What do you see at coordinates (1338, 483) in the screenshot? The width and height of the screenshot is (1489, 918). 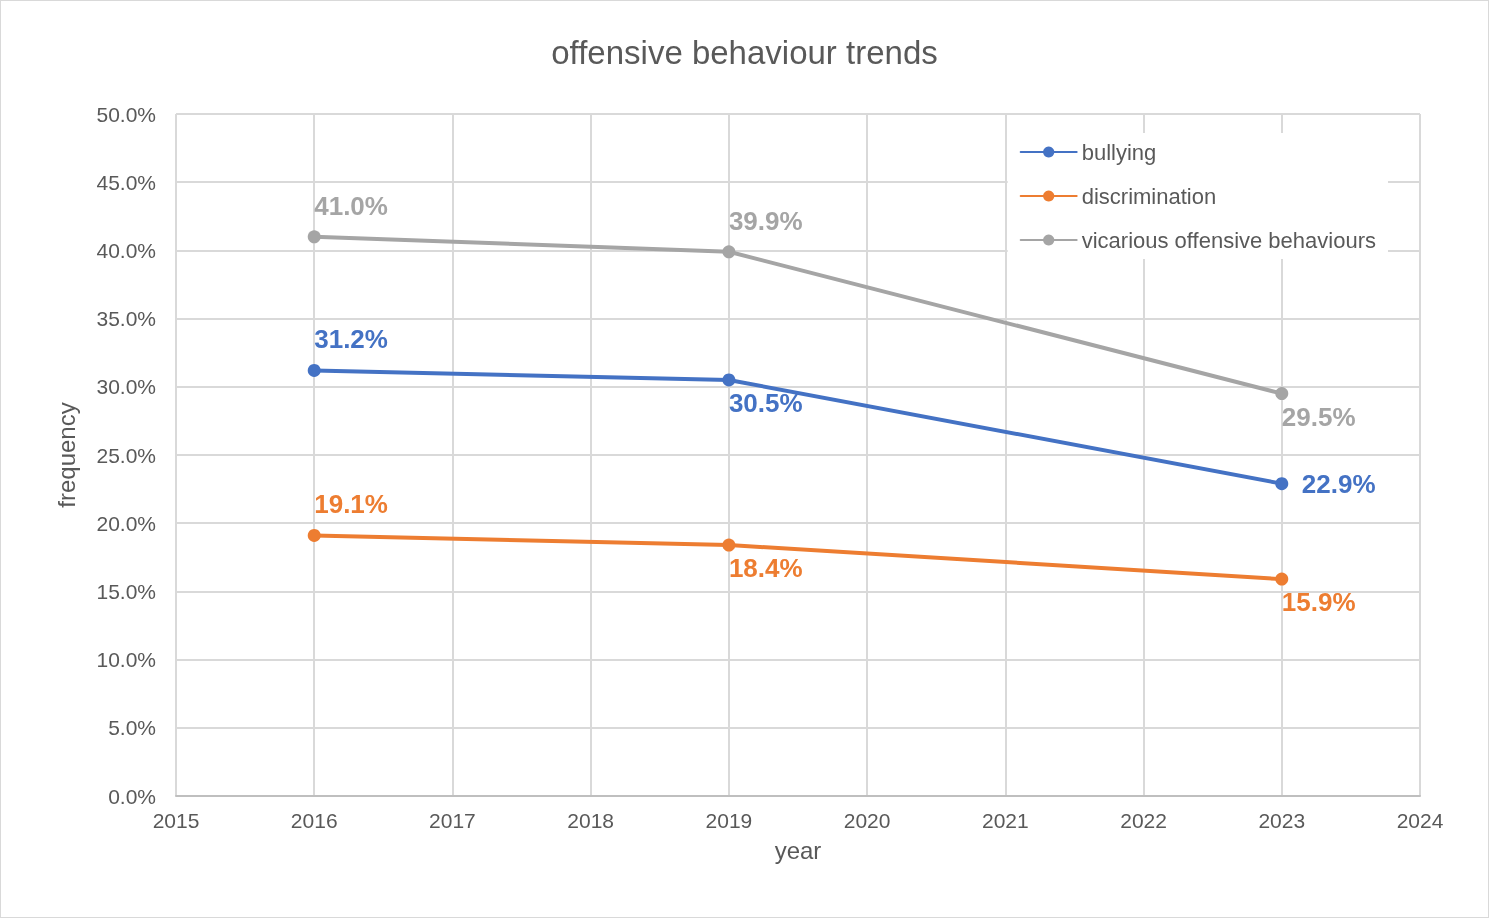 I see `data-label: 22.9%` at bounding box center [1338, 483].